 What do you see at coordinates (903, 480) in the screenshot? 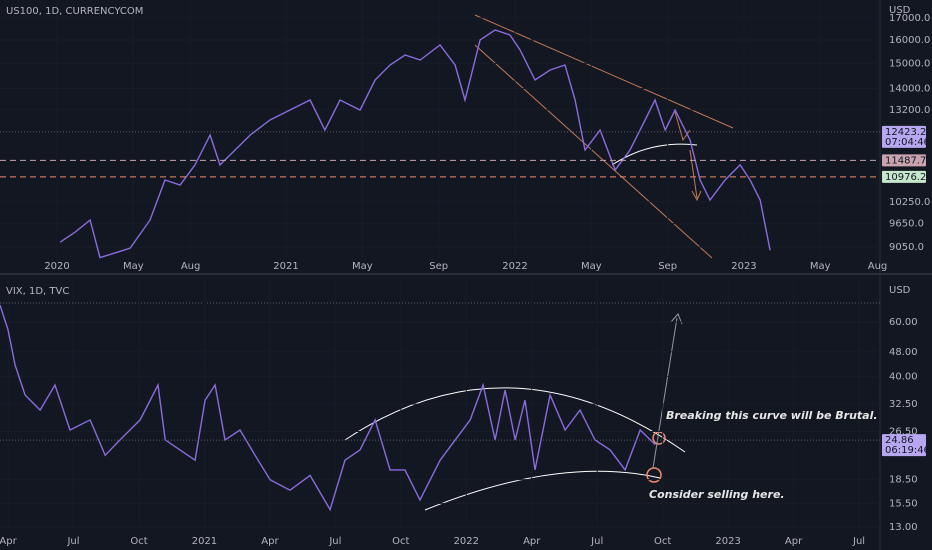
I see `y-tick-label: 18.50` at bounding box center [903, 480].